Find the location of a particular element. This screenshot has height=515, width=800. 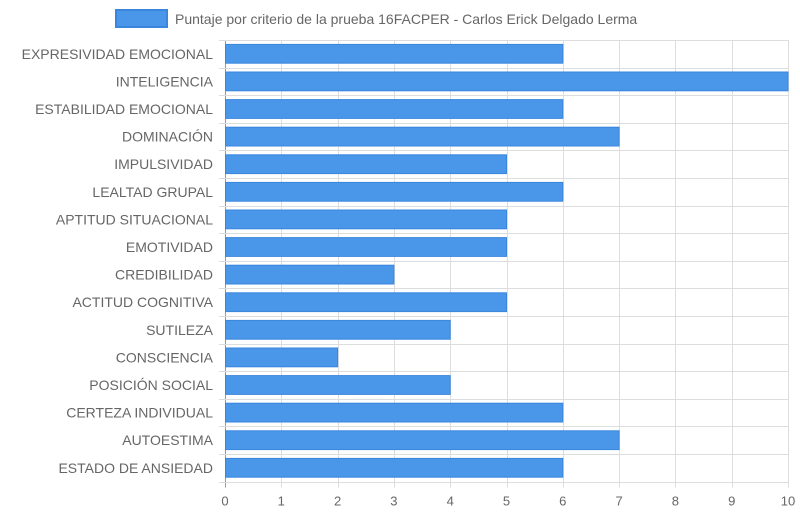

x-tick-label: 10 is located at coordinates (788, 501).